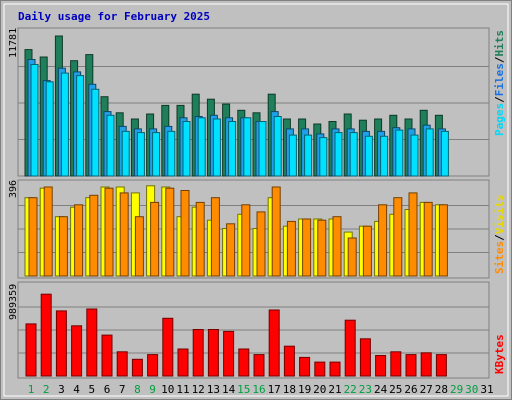 This screenshot has height=400, width=512. I want to click on legend-entry: Sites, so click(499, 257).